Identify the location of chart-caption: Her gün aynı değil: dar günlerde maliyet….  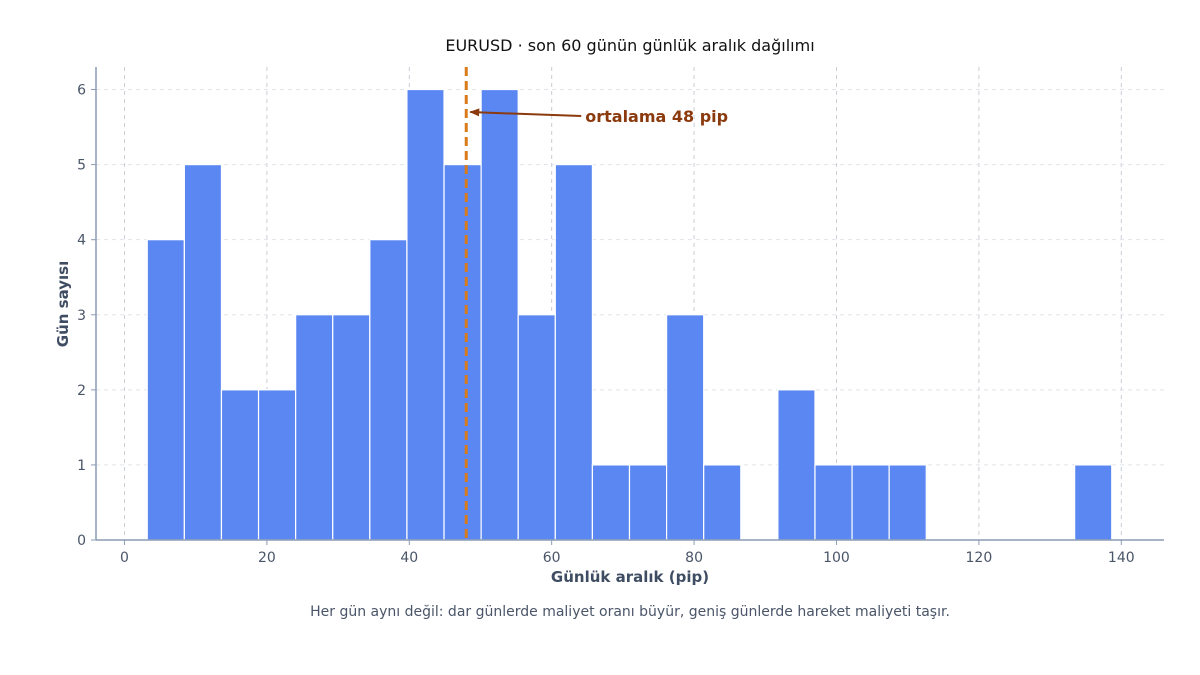
(630, 612).